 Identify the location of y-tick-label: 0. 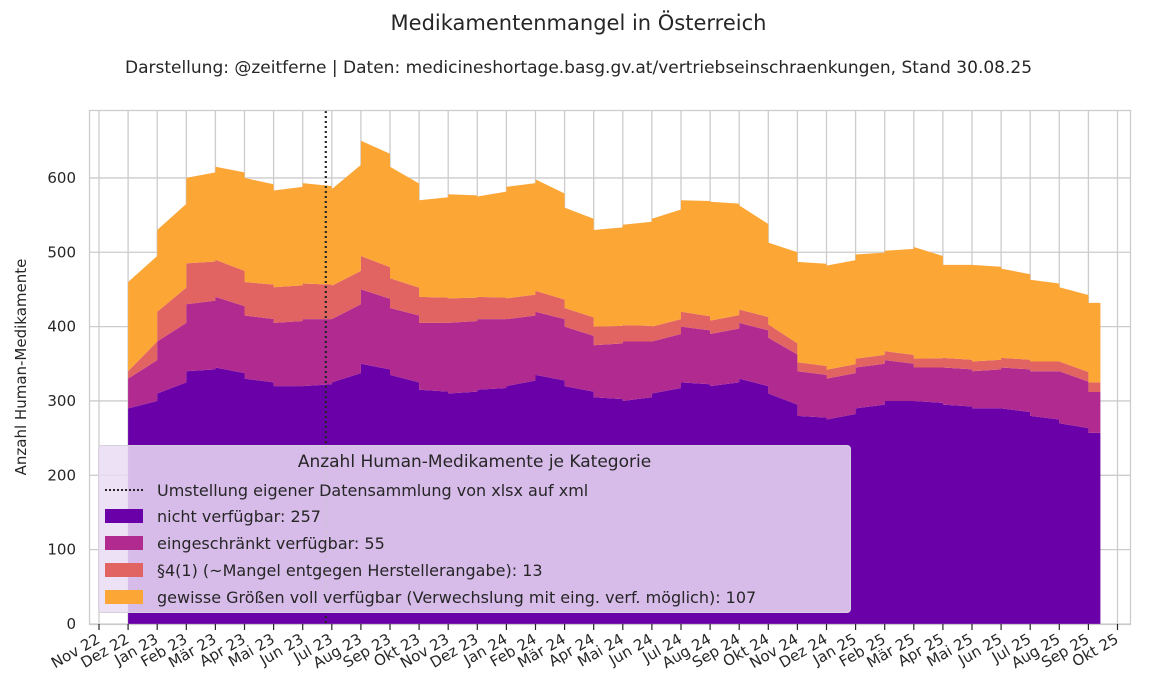
(71, 624).